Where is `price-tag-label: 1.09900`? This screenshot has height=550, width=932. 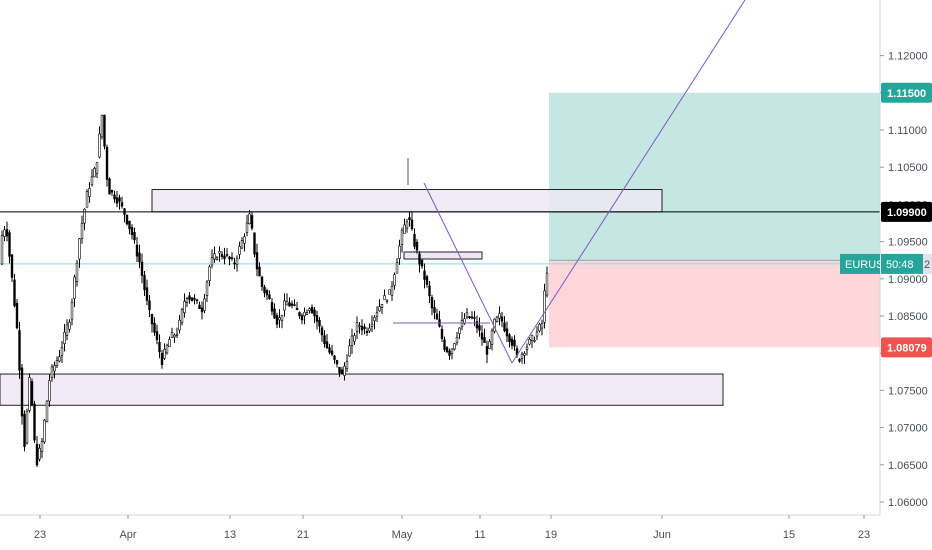
price-tag-label: 1.09900 is located at coordinates (907, 213).